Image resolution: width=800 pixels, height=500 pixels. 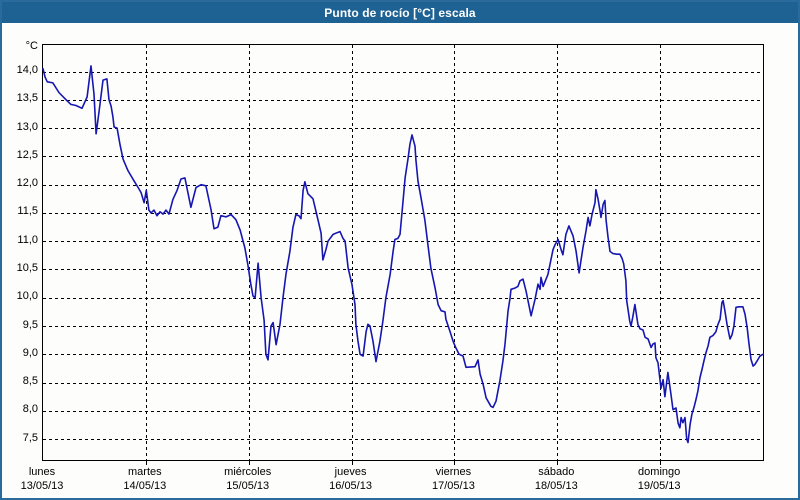 I want to click on day-name: miércoles, so click(x=248, y=472).